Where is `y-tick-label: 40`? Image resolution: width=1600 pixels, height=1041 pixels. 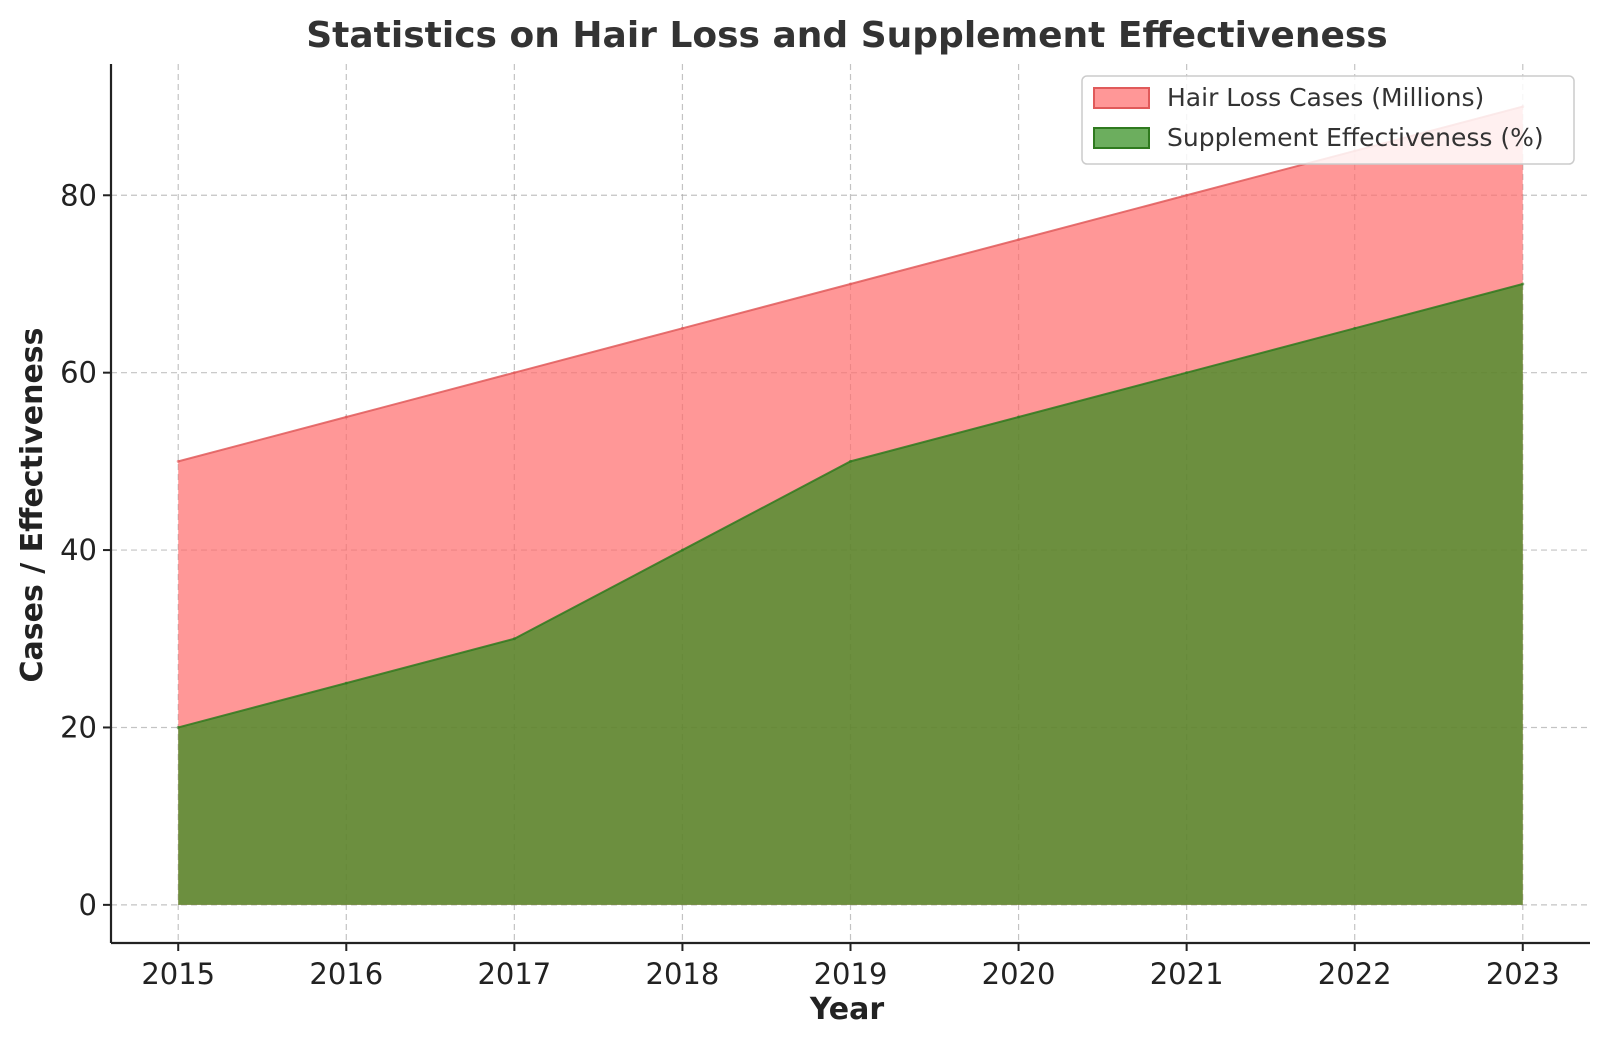 y-tick-label: 40 is located at coordinates (78, 550).